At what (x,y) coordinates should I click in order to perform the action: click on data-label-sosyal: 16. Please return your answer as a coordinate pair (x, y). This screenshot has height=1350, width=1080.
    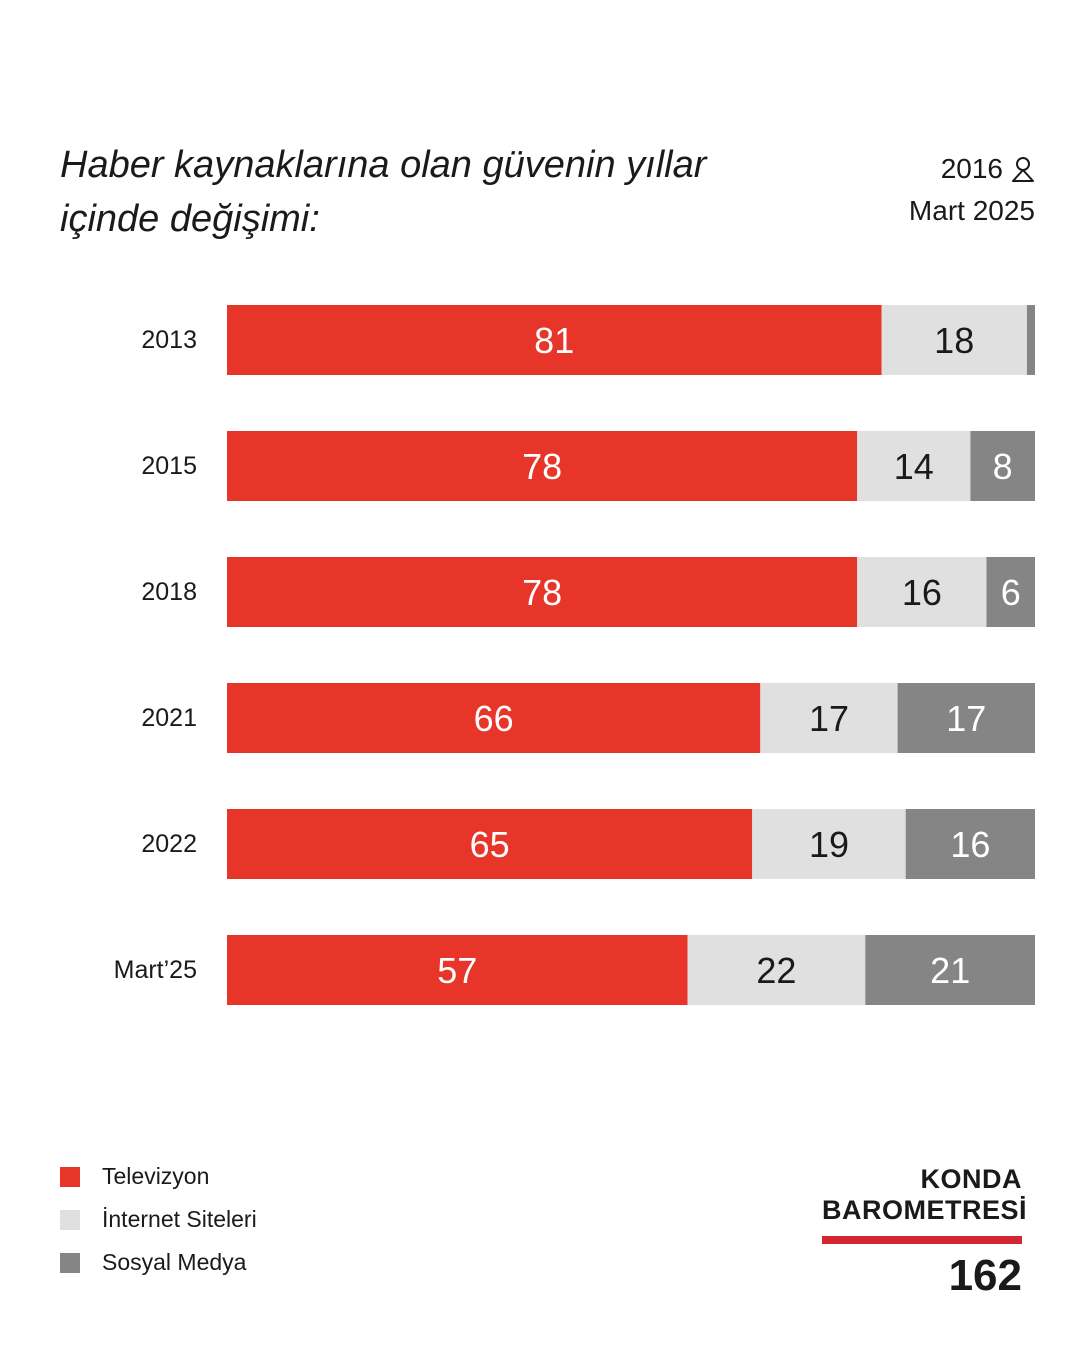
    Looking at the image, I should click on (970, 844).